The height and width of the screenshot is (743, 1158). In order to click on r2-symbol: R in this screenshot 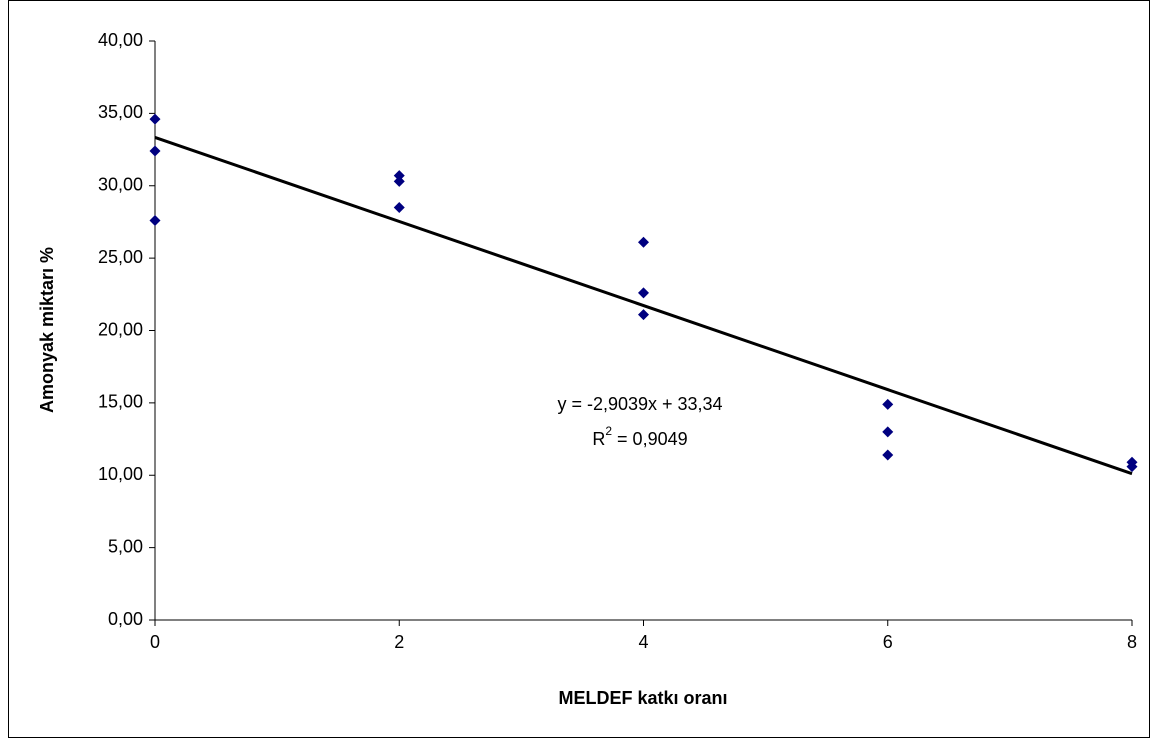, I will do `click(598, 439)`.